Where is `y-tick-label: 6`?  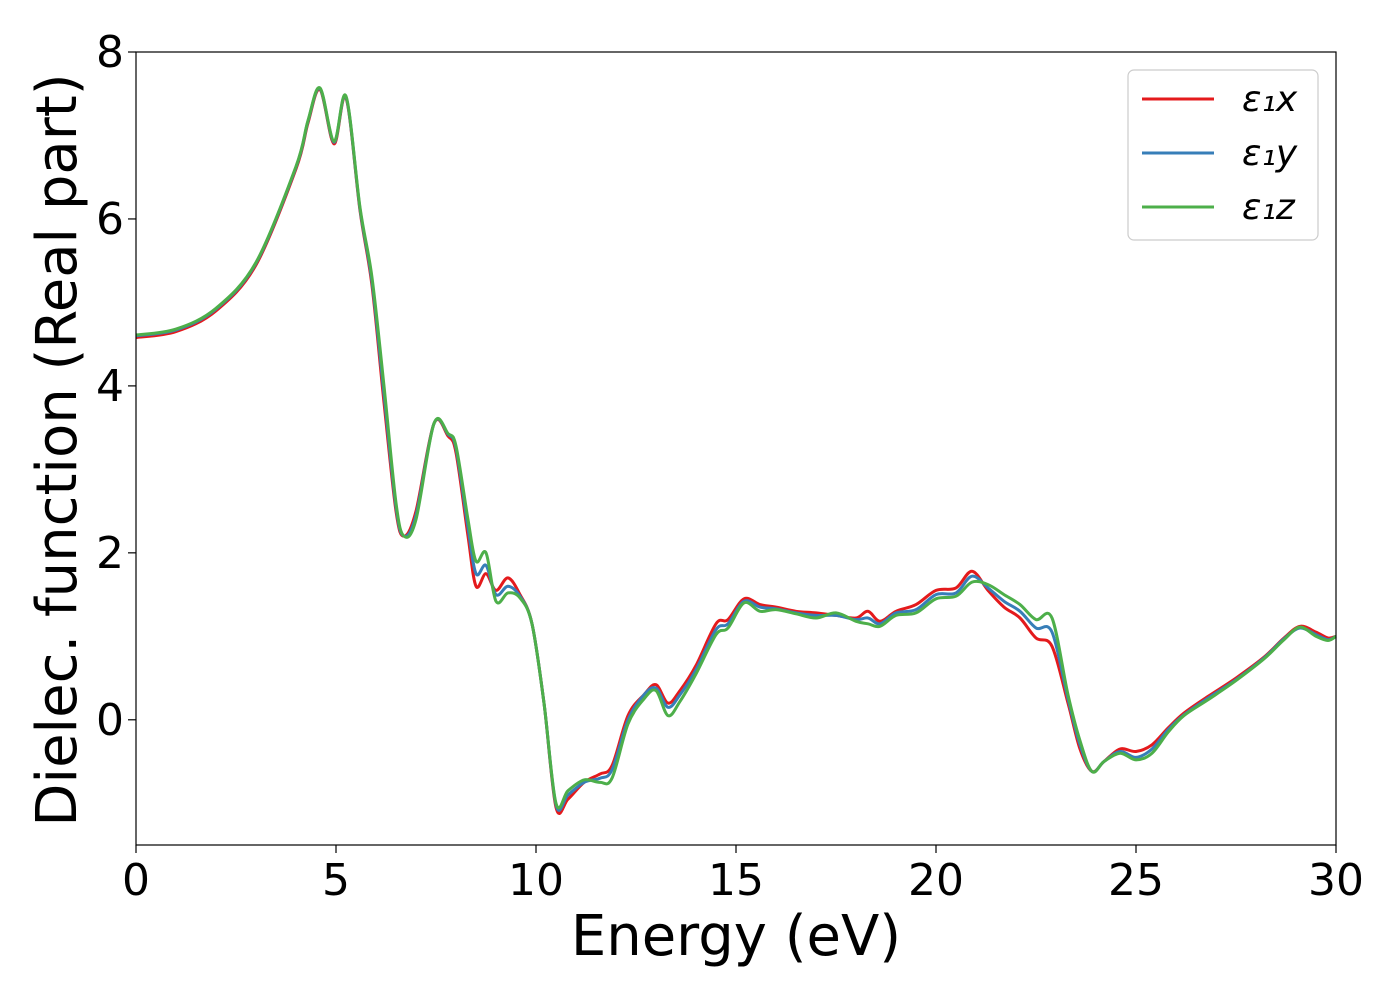 y-tick-label: 6 is located at coordinates (110, 219).